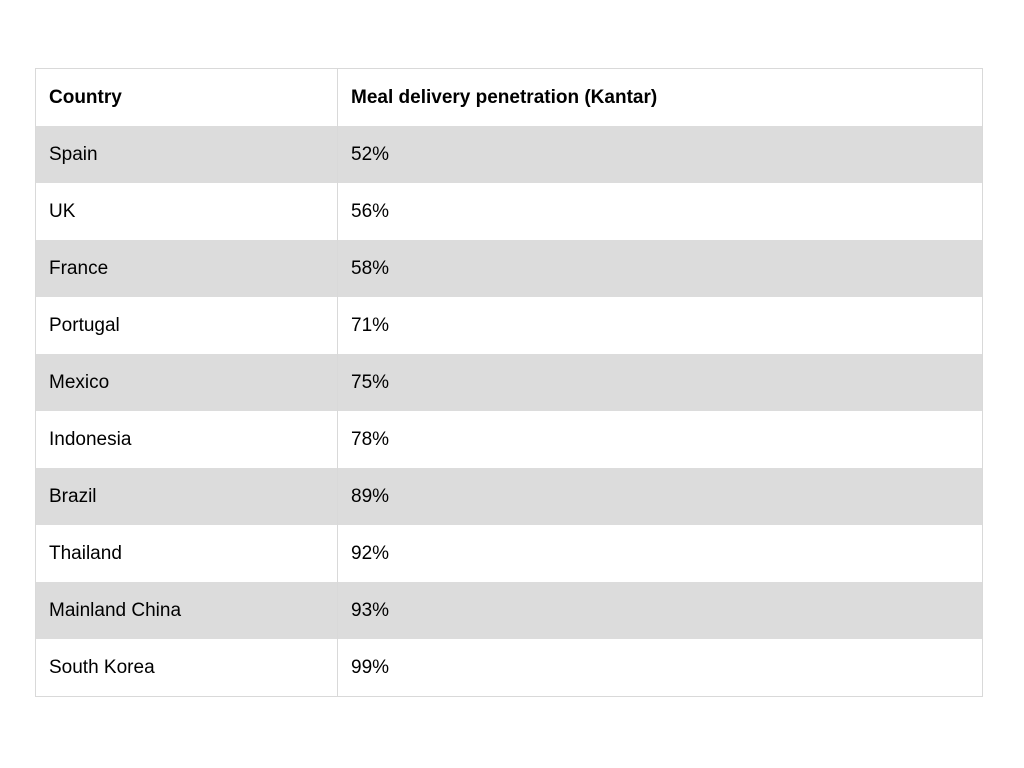 This screenshot has width=1024, height=768. Describe the element at coordinates (186, 268) in the screenshot. I see `country-cell: France` at that location.